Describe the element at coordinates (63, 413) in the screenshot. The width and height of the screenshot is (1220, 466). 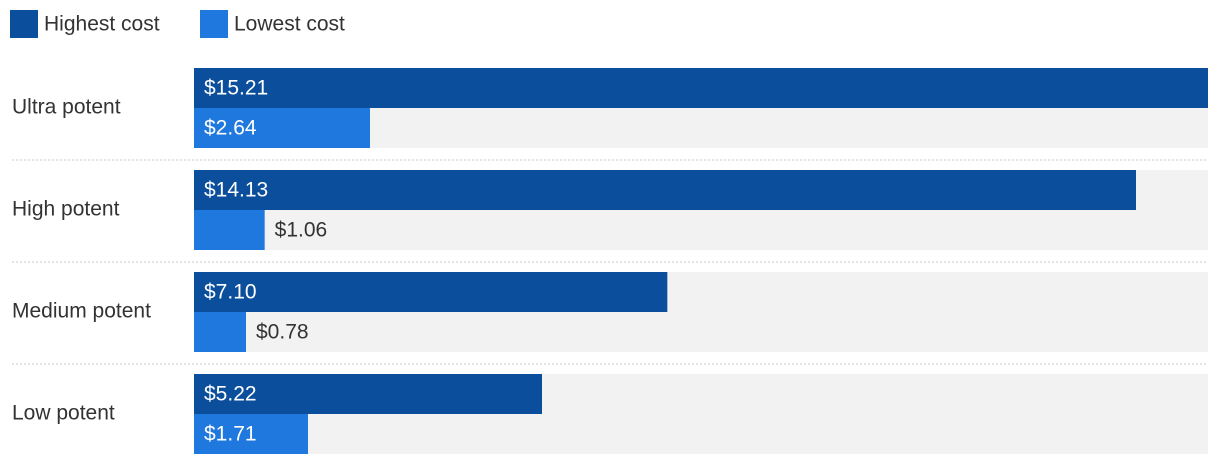
I see `category-label: Low potent` at that location.